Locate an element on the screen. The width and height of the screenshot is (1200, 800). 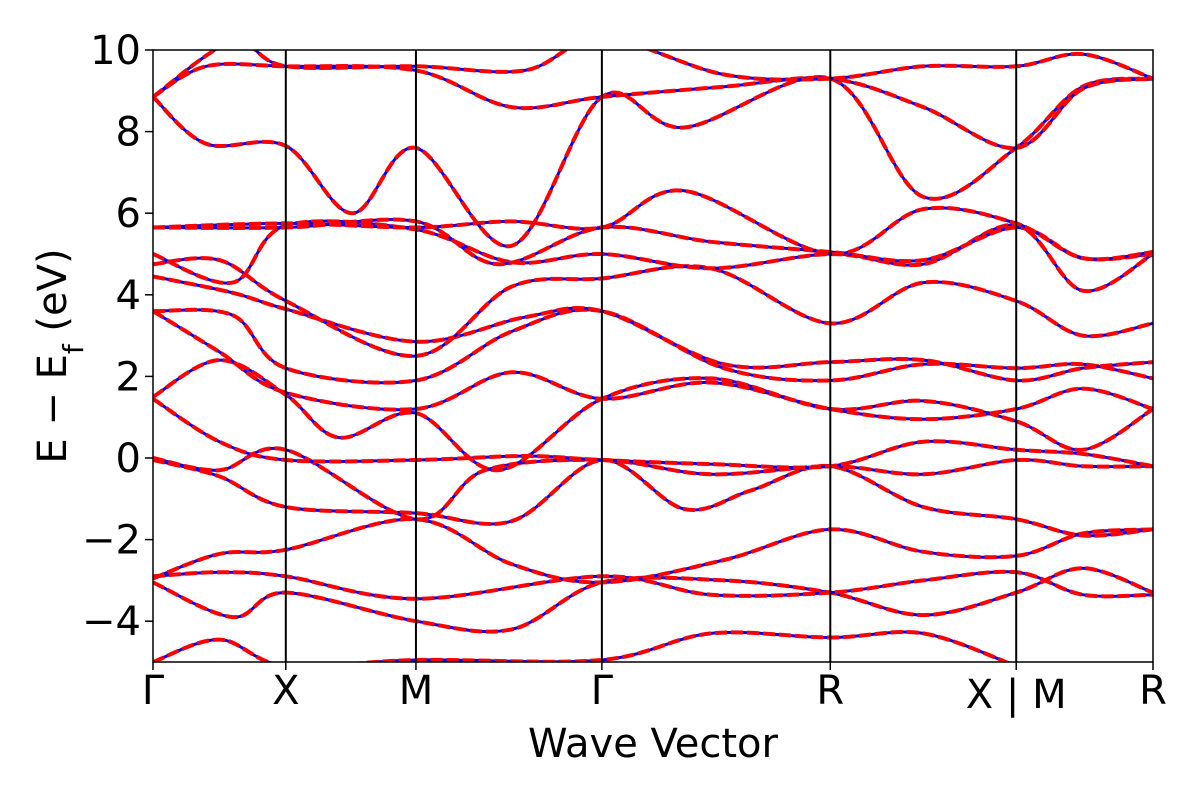
band-3-dashed-line is located at coordinates (653, 585).